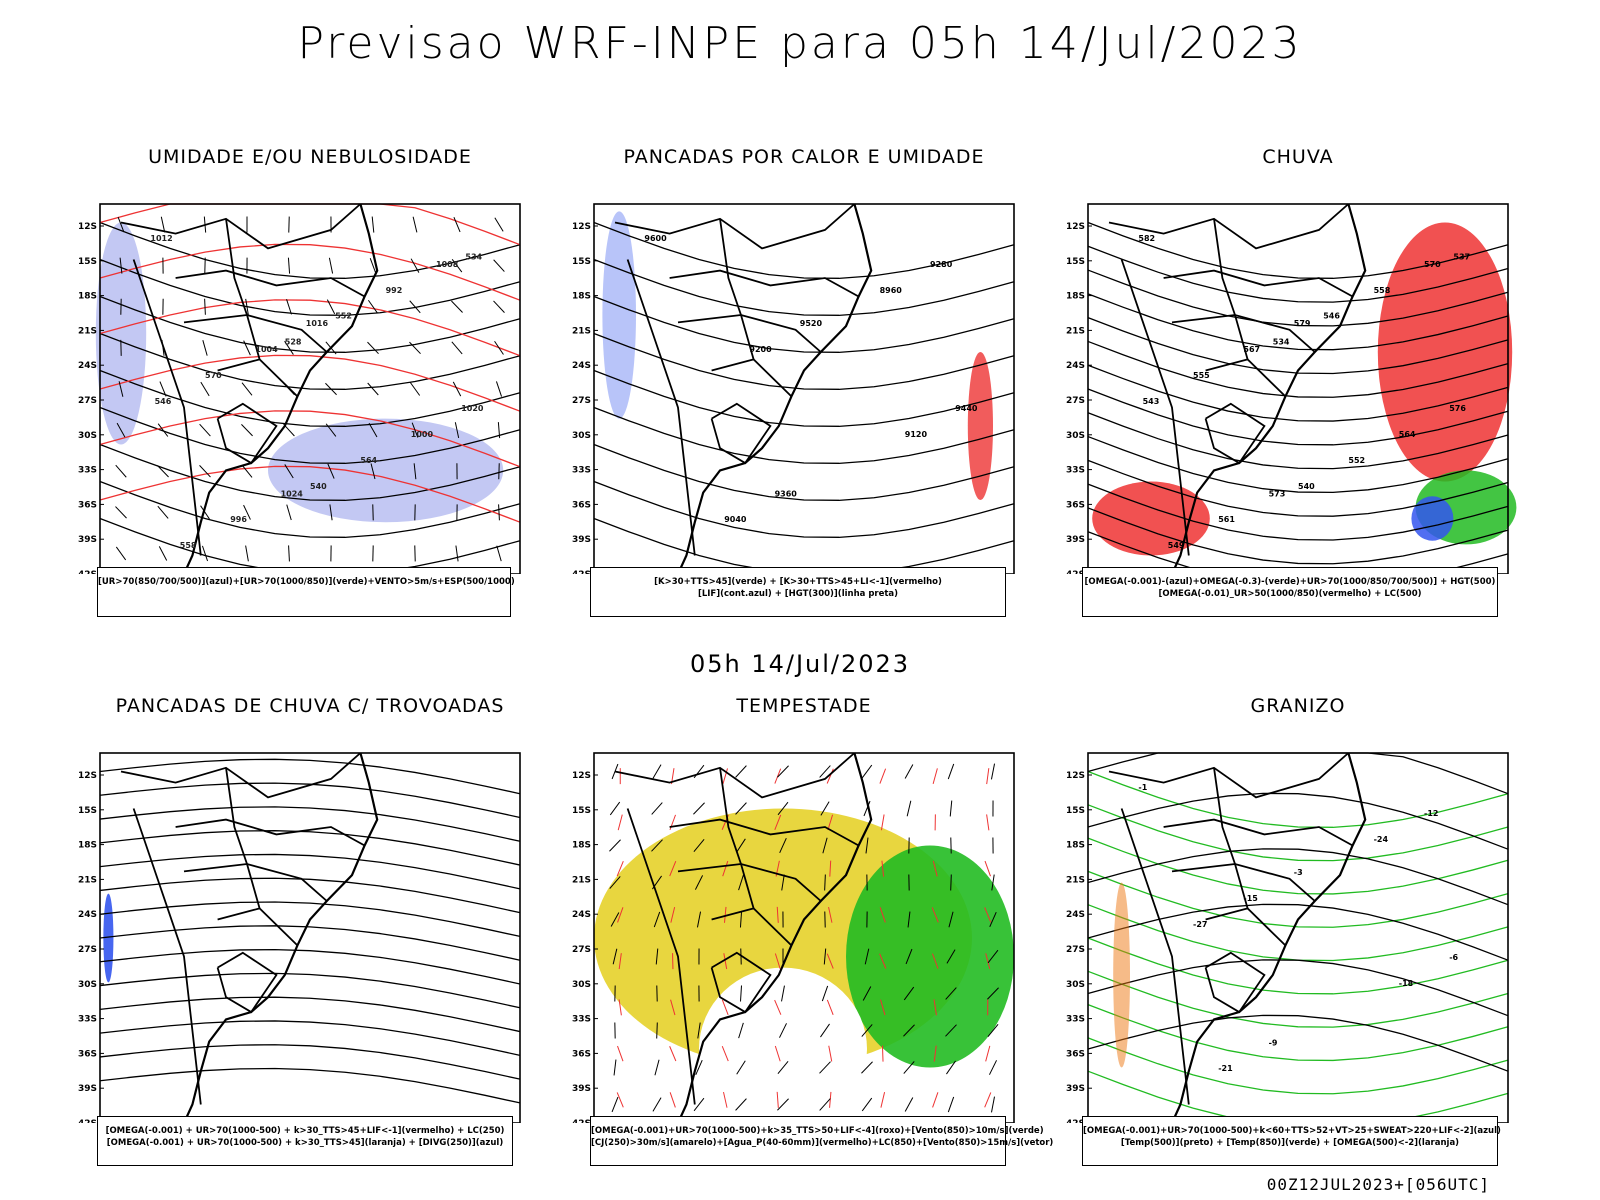 The image size is (1600, 1200). I want to click on lat-label: 12S, so click(87, 227).